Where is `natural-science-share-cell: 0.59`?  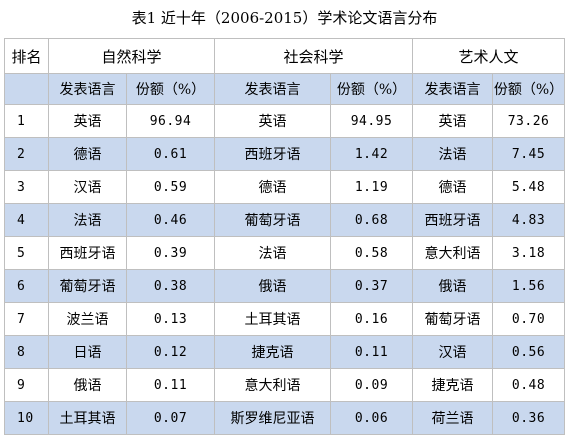 natural-science-share-cell: 0.59 is located at coordinates (170, 187).